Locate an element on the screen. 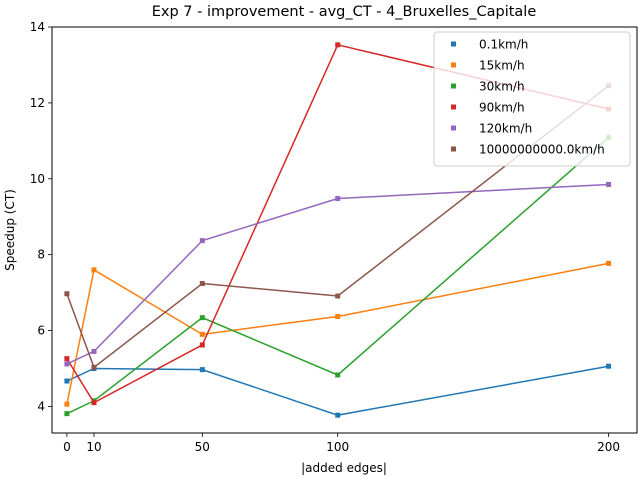 Image resolution: width=640 pixels, height=480 pixels. legend-box is located at coordinates (532, 99).